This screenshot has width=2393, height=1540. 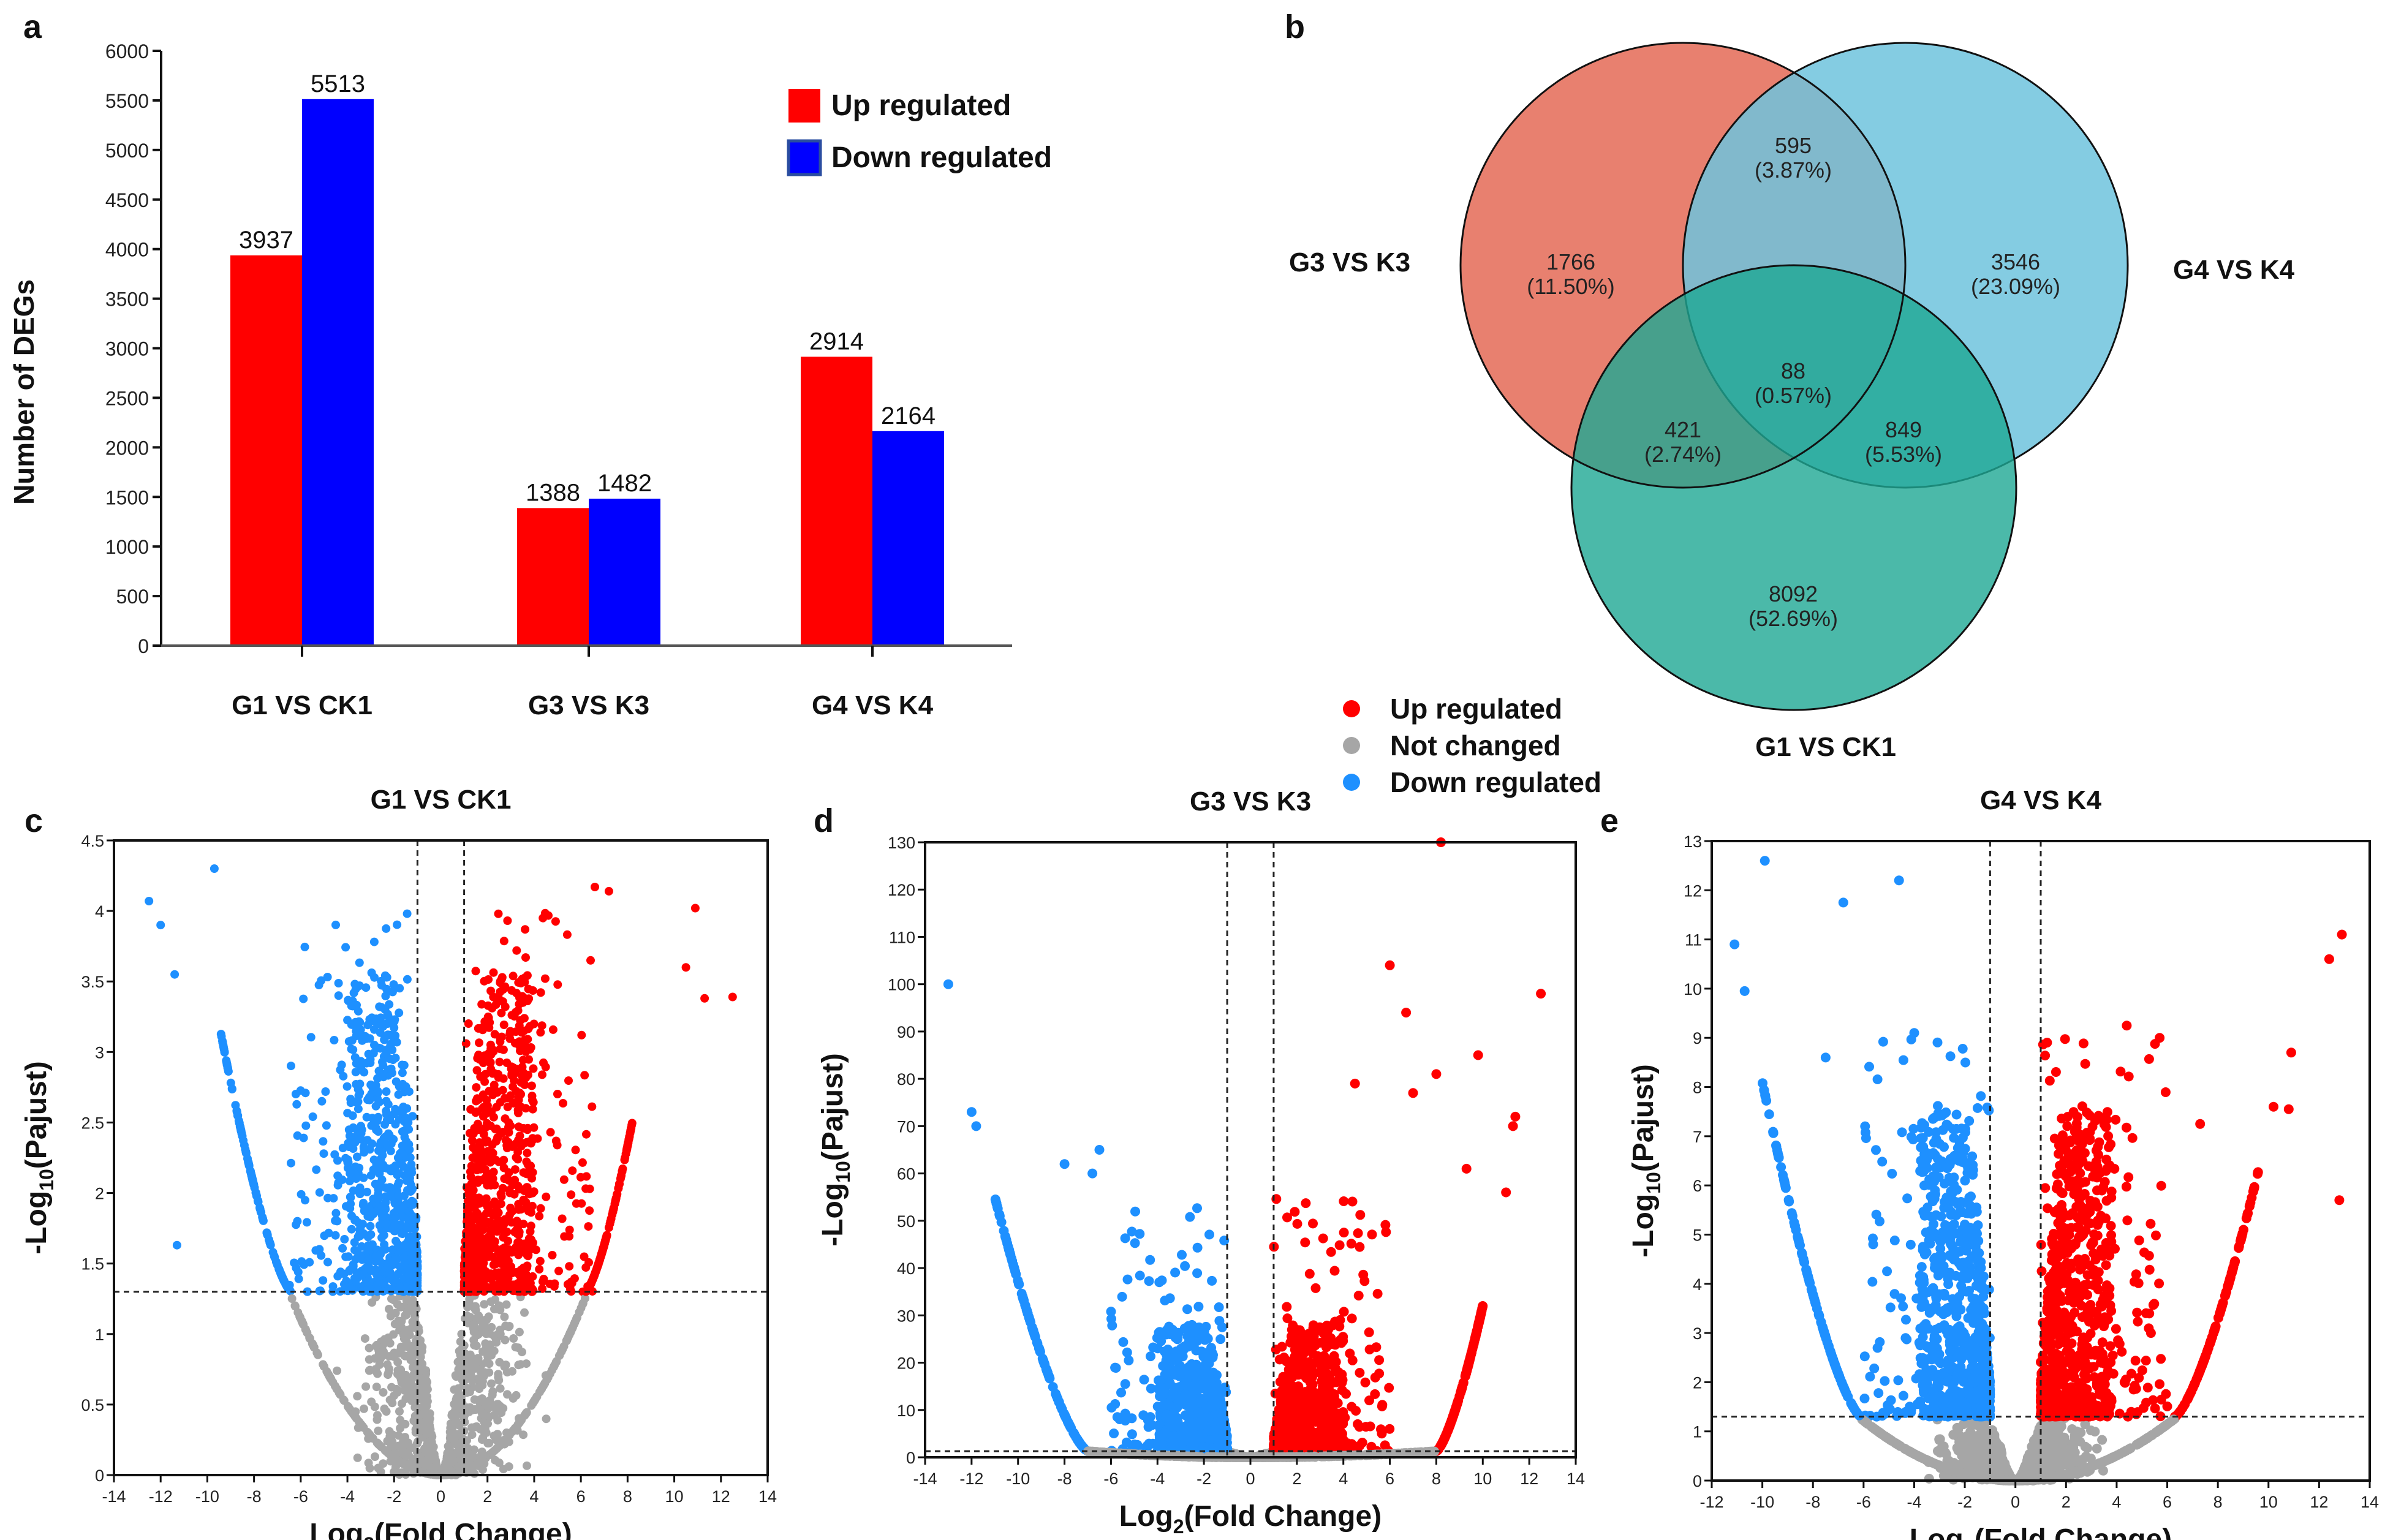 I want to click on venn-region-percent: (2.74%), so click(x=1683, y=454).